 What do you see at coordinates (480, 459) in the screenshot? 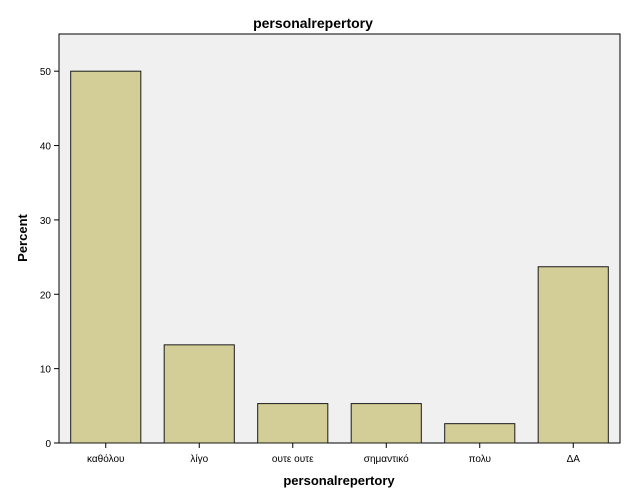
I see `x-tick-label-4: πολυ` at bounding box center [480, 459].